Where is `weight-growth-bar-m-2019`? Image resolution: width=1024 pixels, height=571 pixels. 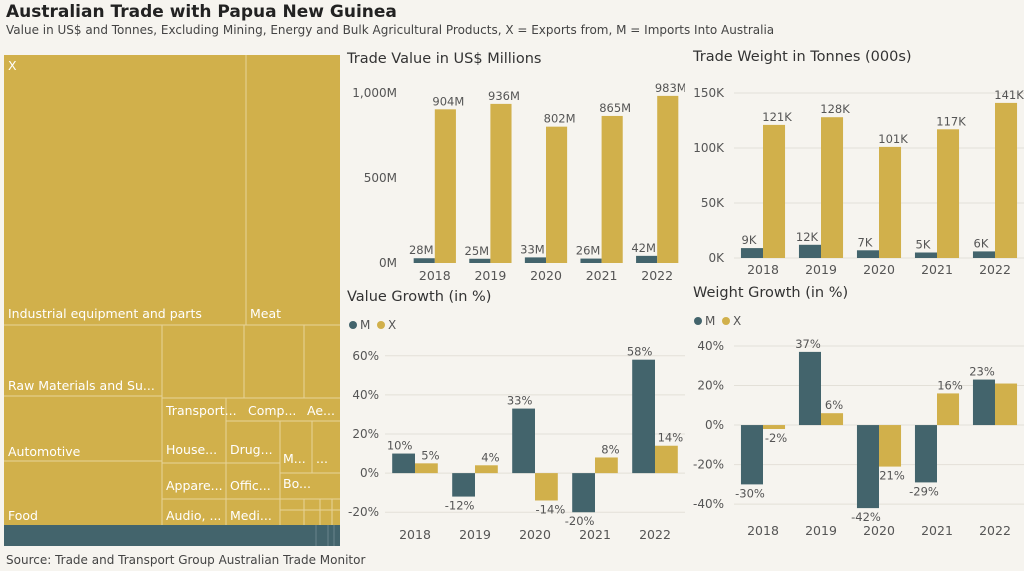 weight-growth-bar-m-2019 is located at coordinates (809, 388).